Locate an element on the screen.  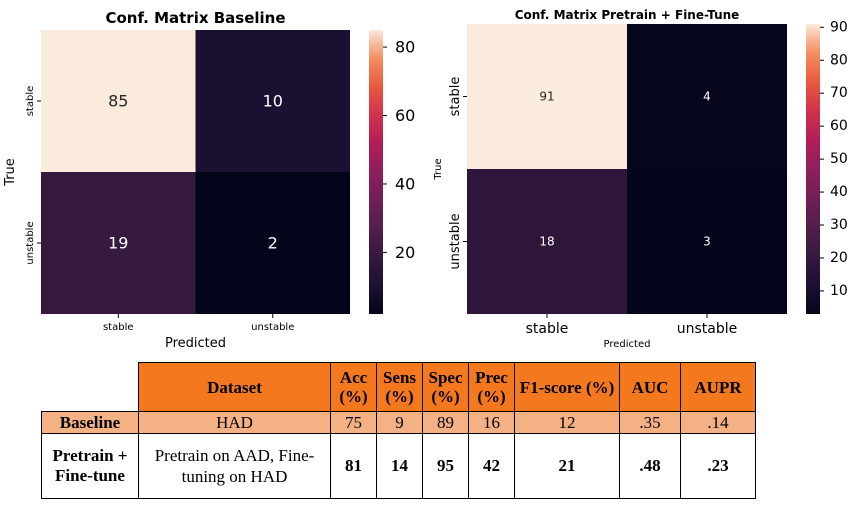
header-acc: Acc (%) is located at coordinates (353, 387).